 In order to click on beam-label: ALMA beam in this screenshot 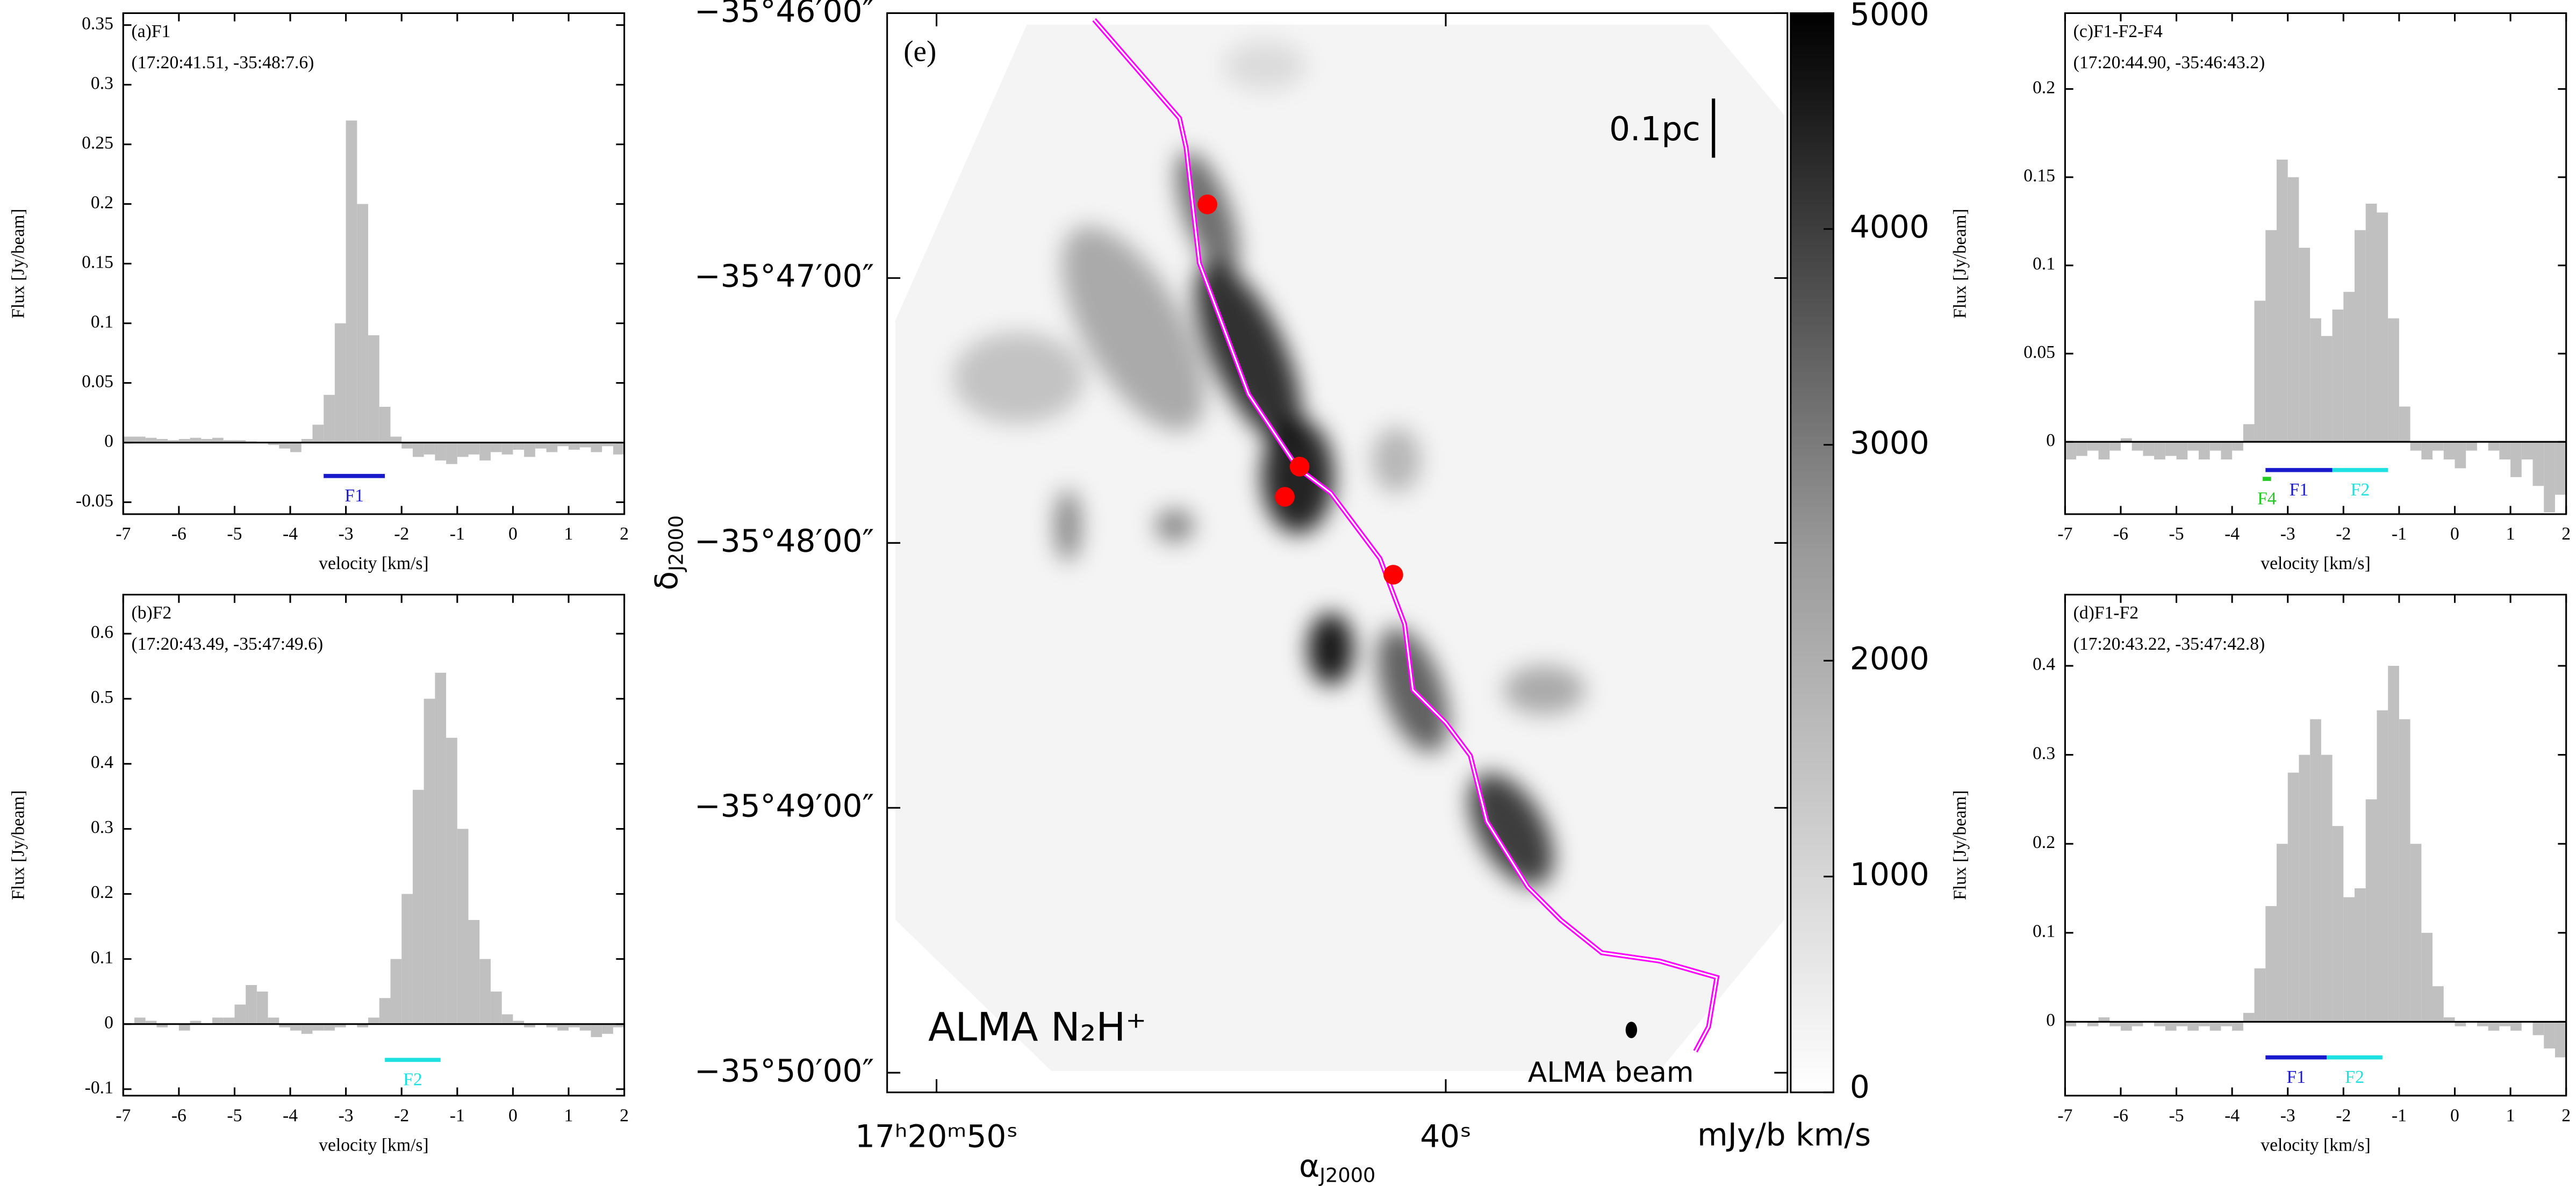, I will do `click(1611, 1072)`.